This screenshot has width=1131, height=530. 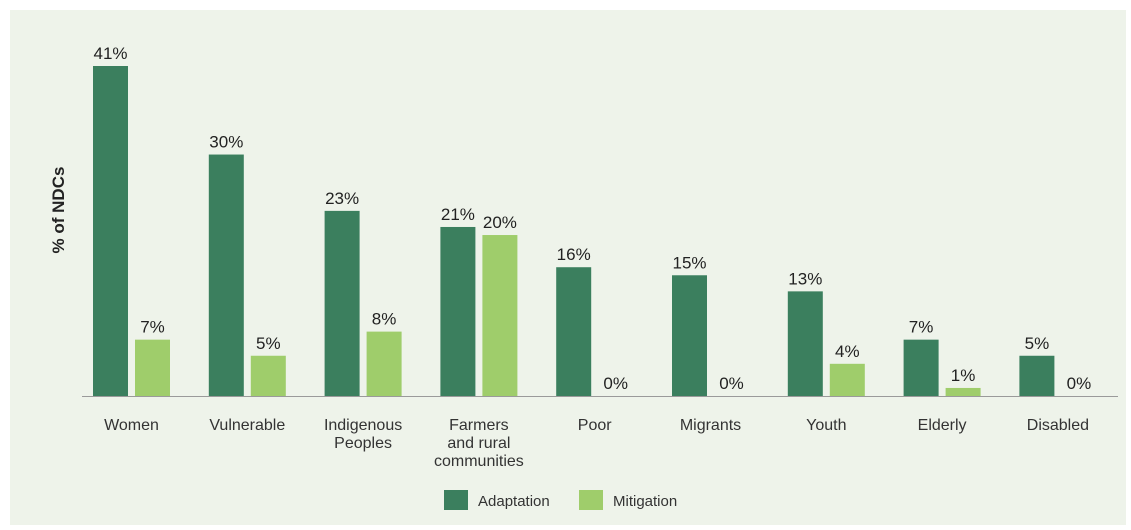 I want to click on value-label-mitigation-8: 0%, so click(x=1079, y=383).